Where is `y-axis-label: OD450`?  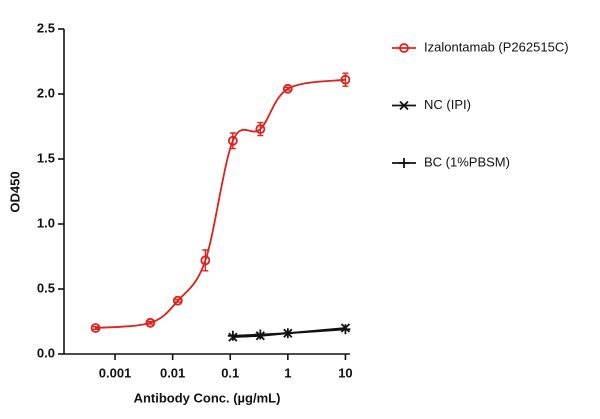 y-axis-label: OD450 is located at coordinates (14, 191).